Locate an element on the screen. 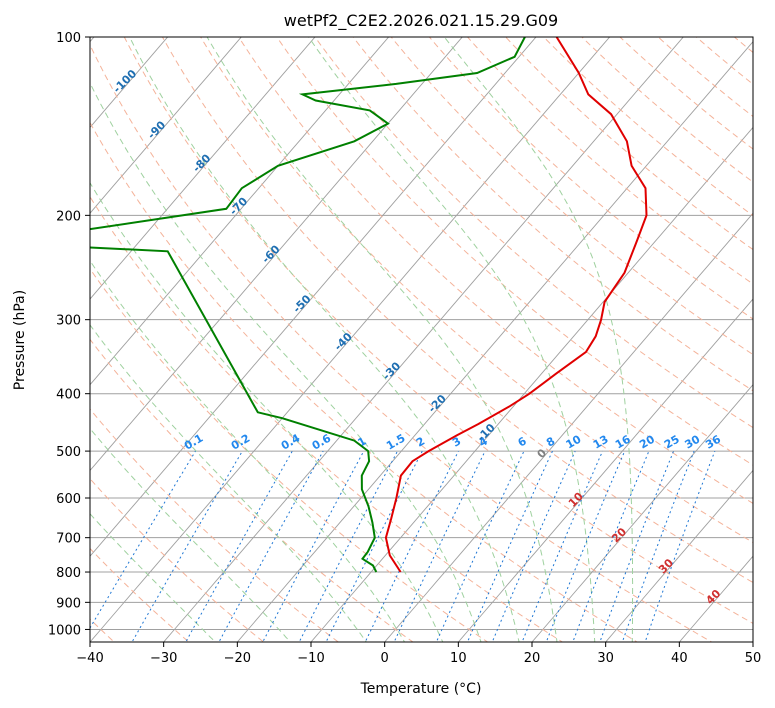 The width and height of the screenshot is (775, 708). mixing-ratio-label: 20 is located at coordinates (647, 441).